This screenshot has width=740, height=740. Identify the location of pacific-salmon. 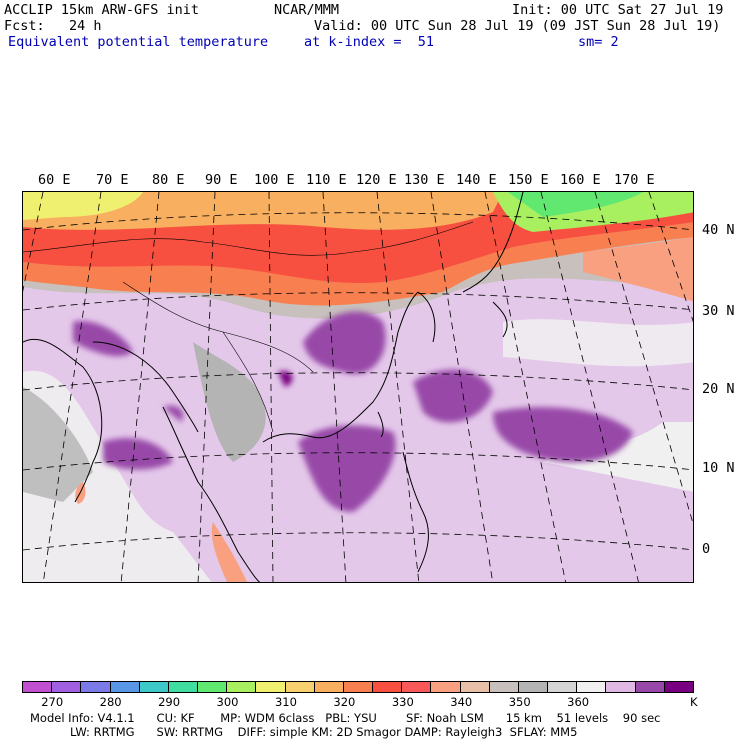
(638, 269).